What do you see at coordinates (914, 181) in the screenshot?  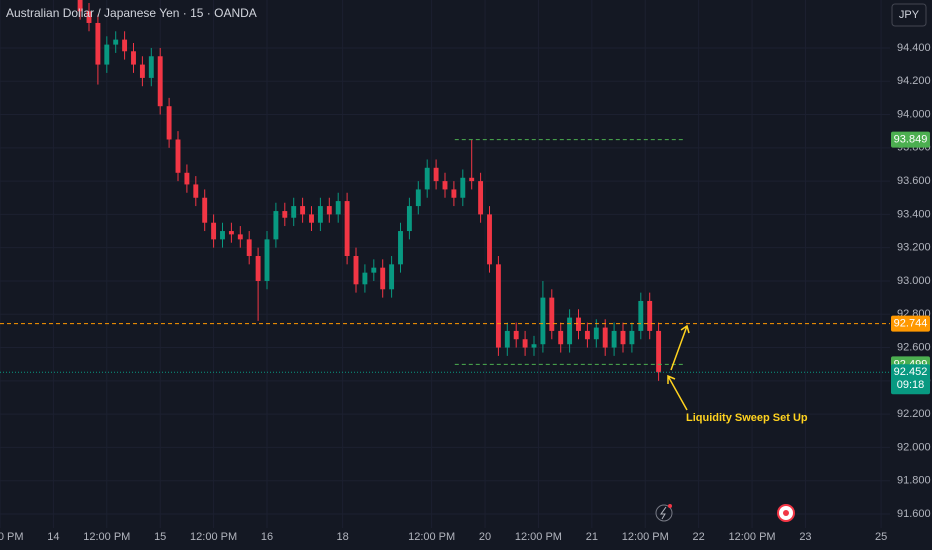 I see `y-tick-label: 93.600` at bounding box center [914, 181].